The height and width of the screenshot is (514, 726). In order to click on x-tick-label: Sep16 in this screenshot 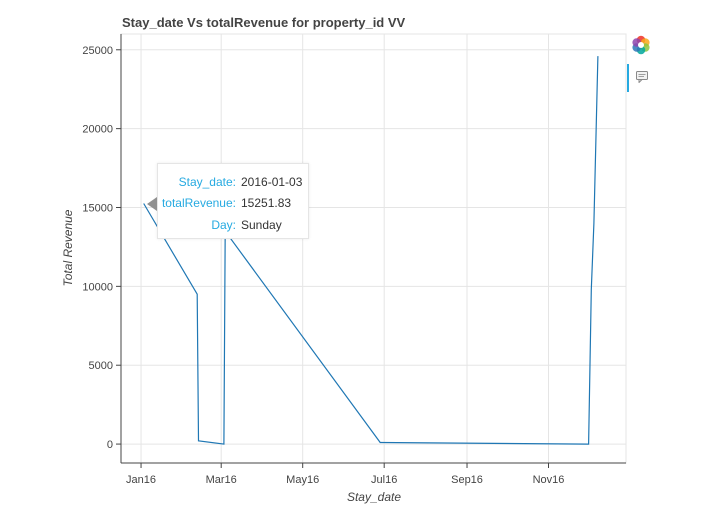, I will do `click(467, 480)`.